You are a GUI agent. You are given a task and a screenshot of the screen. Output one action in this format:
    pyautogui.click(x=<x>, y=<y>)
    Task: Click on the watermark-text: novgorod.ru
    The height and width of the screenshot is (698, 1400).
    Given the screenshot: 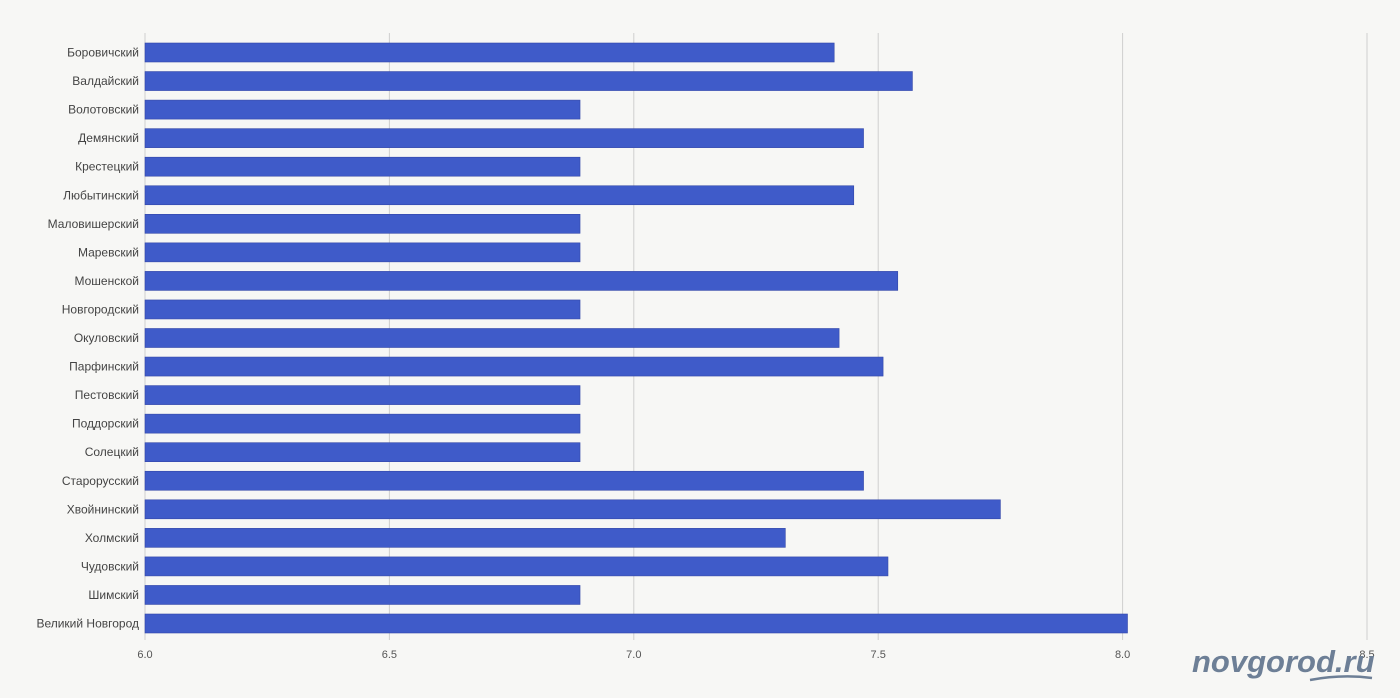 What is the action you would take?
    pyautogui.click(x=1283, y=661)
    